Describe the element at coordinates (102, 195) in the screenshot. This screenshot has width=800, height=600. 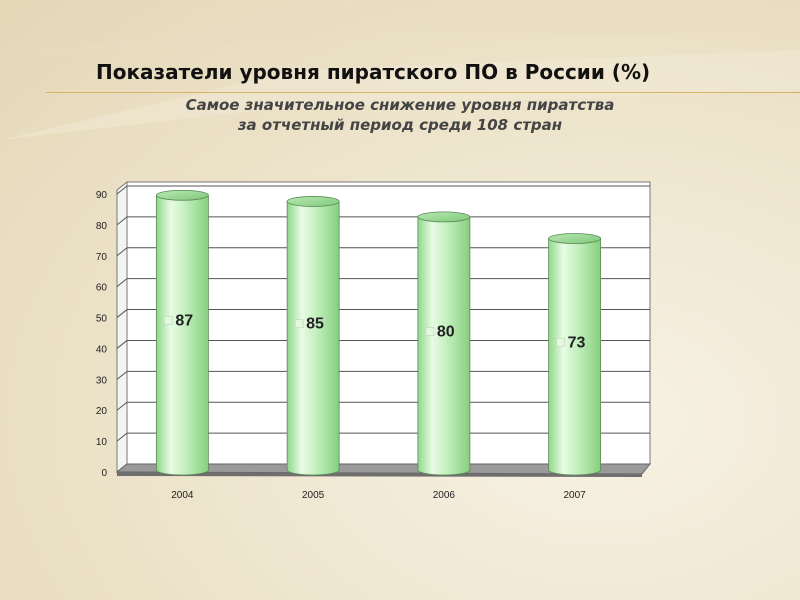
I see `y-tick-label: 90` at that location.